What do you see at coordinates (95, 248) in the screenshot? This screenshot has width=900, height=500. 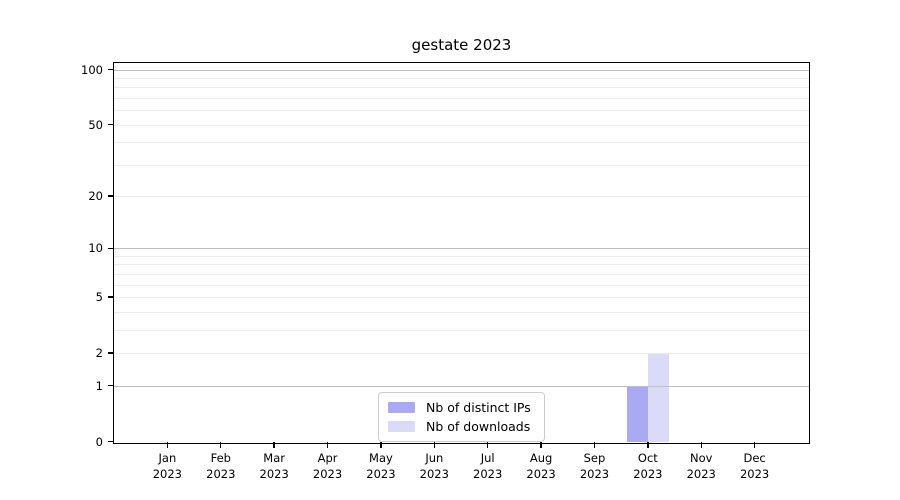 I see `y-tick-label: 10` at bounding box center [95, 248].